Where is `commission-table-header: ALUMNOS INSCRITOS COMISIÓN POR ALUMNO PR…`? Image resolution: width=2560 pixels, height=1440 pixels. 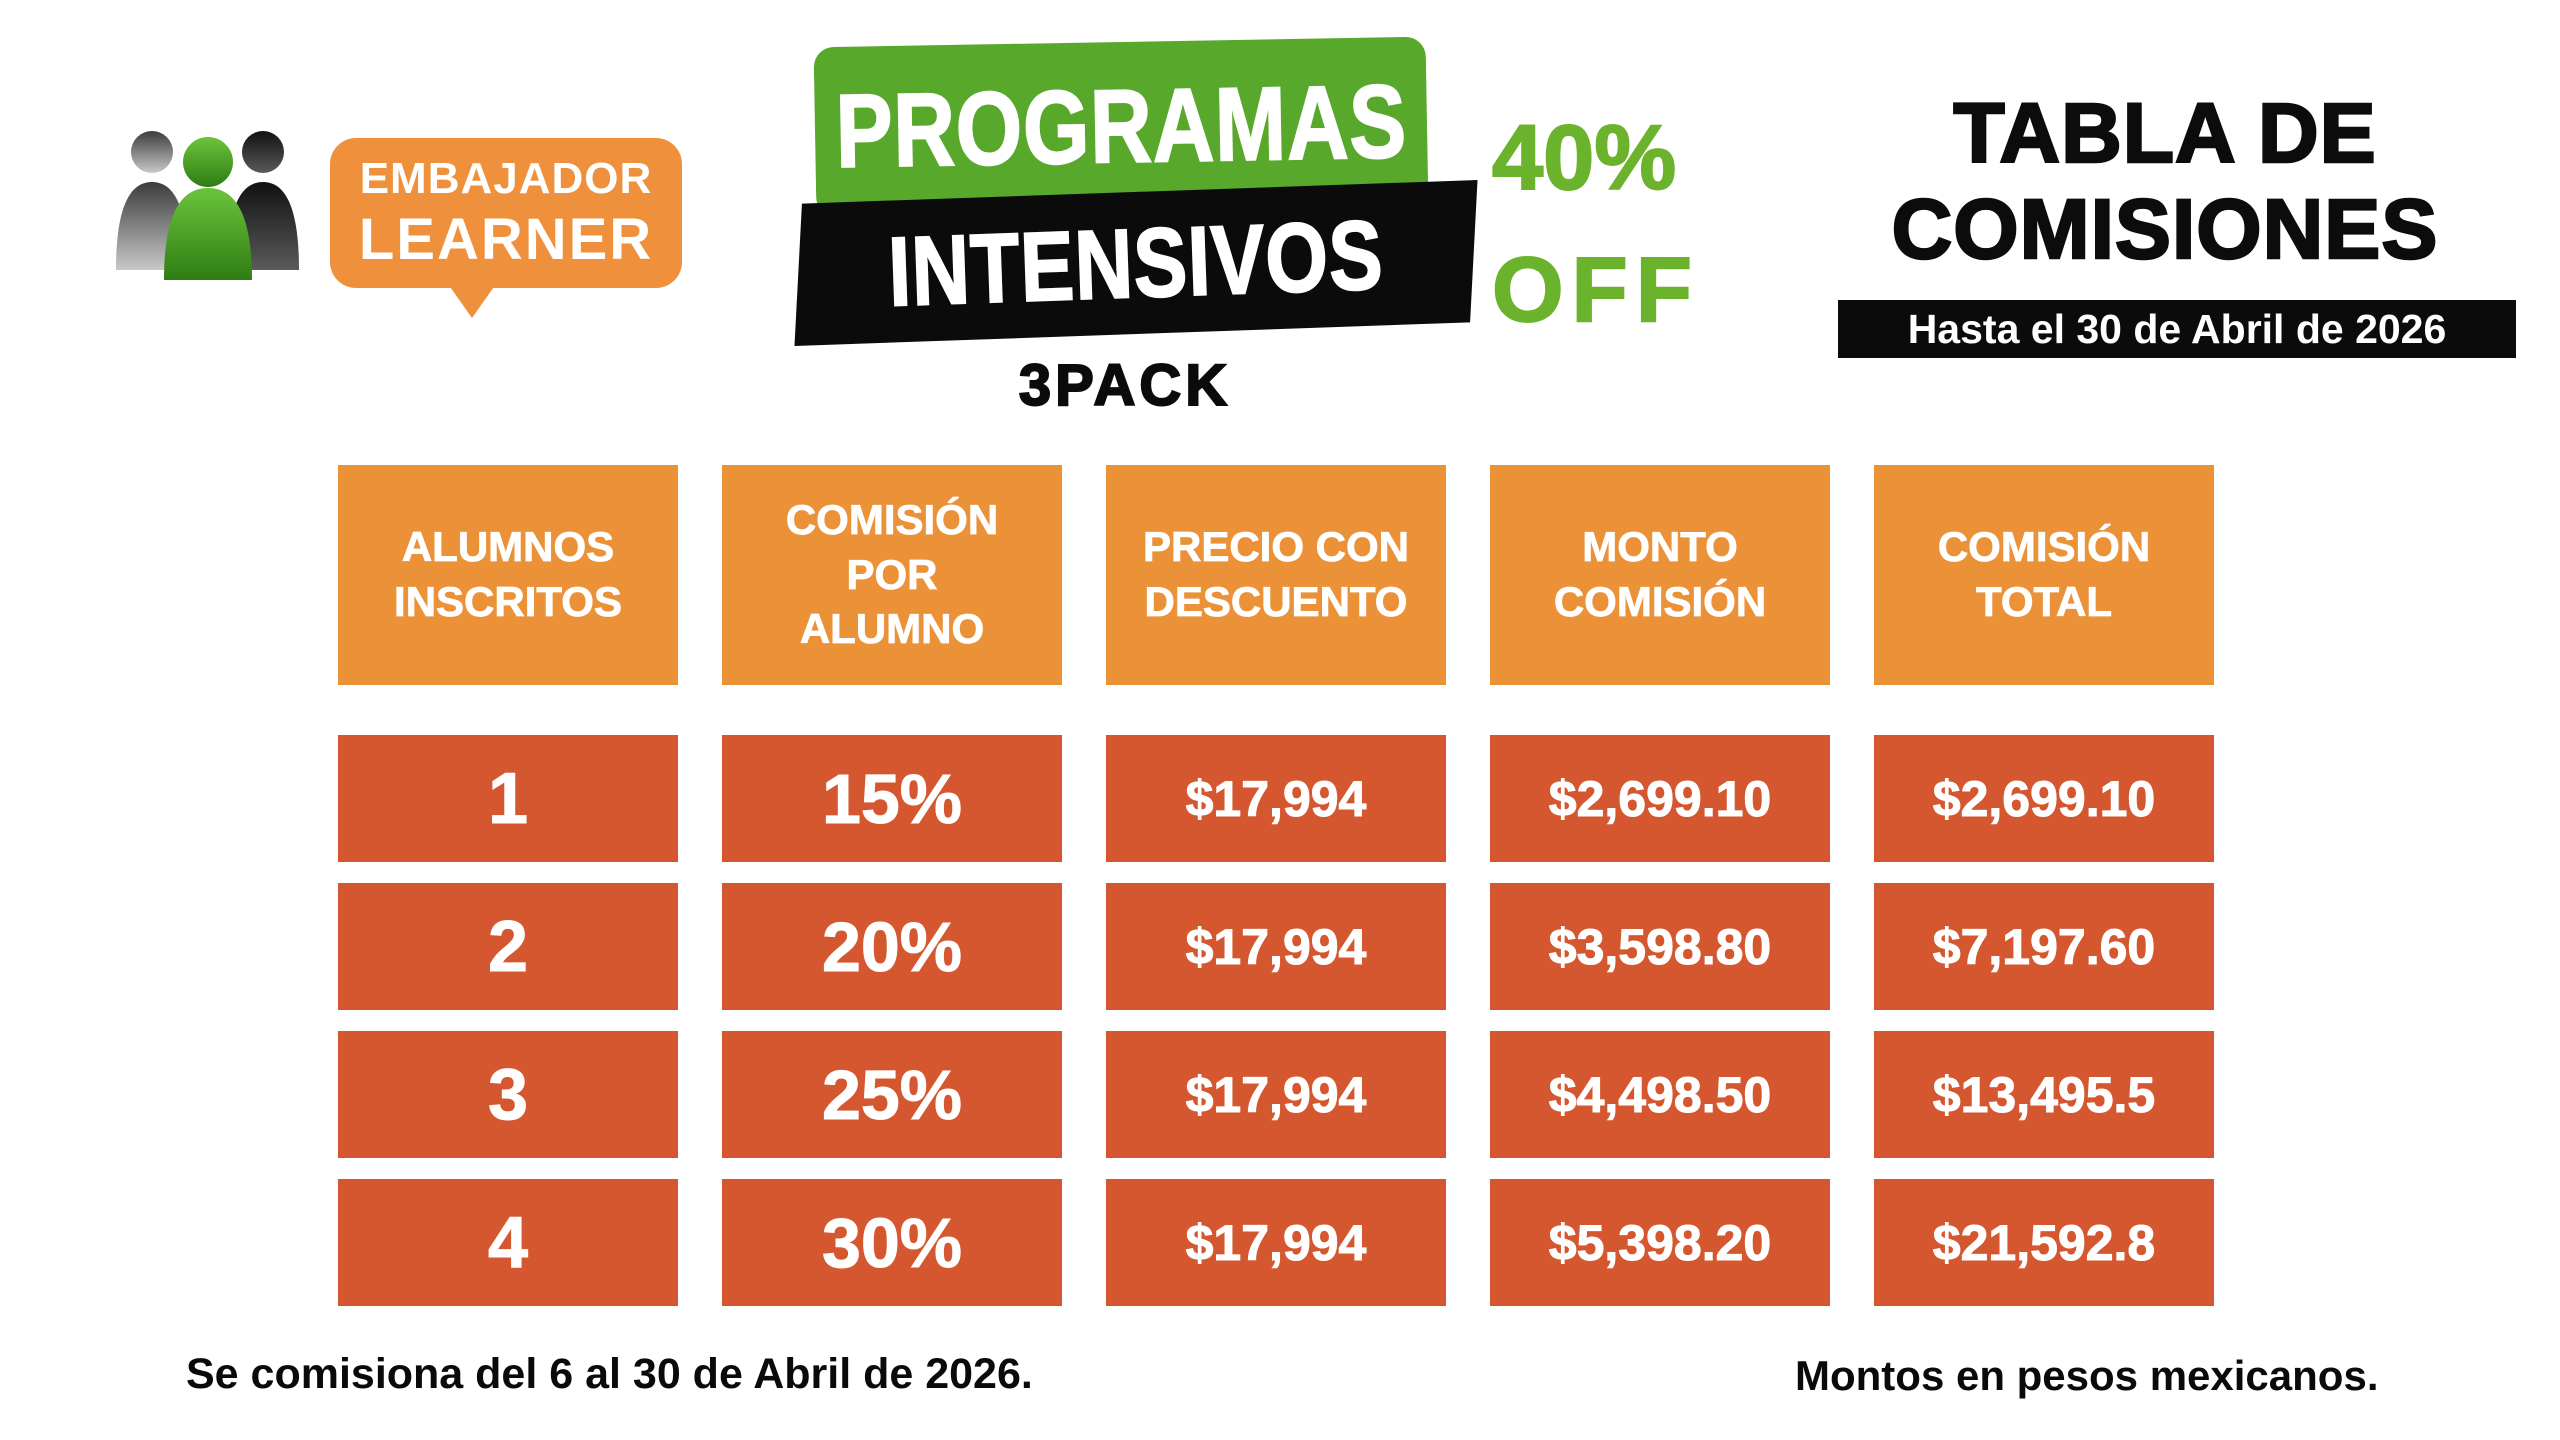 commission-table-header: ALUMNOS INSCRITOS COMISIÓN POR ALUMNO PR… is located at coordinates (1276, 575).